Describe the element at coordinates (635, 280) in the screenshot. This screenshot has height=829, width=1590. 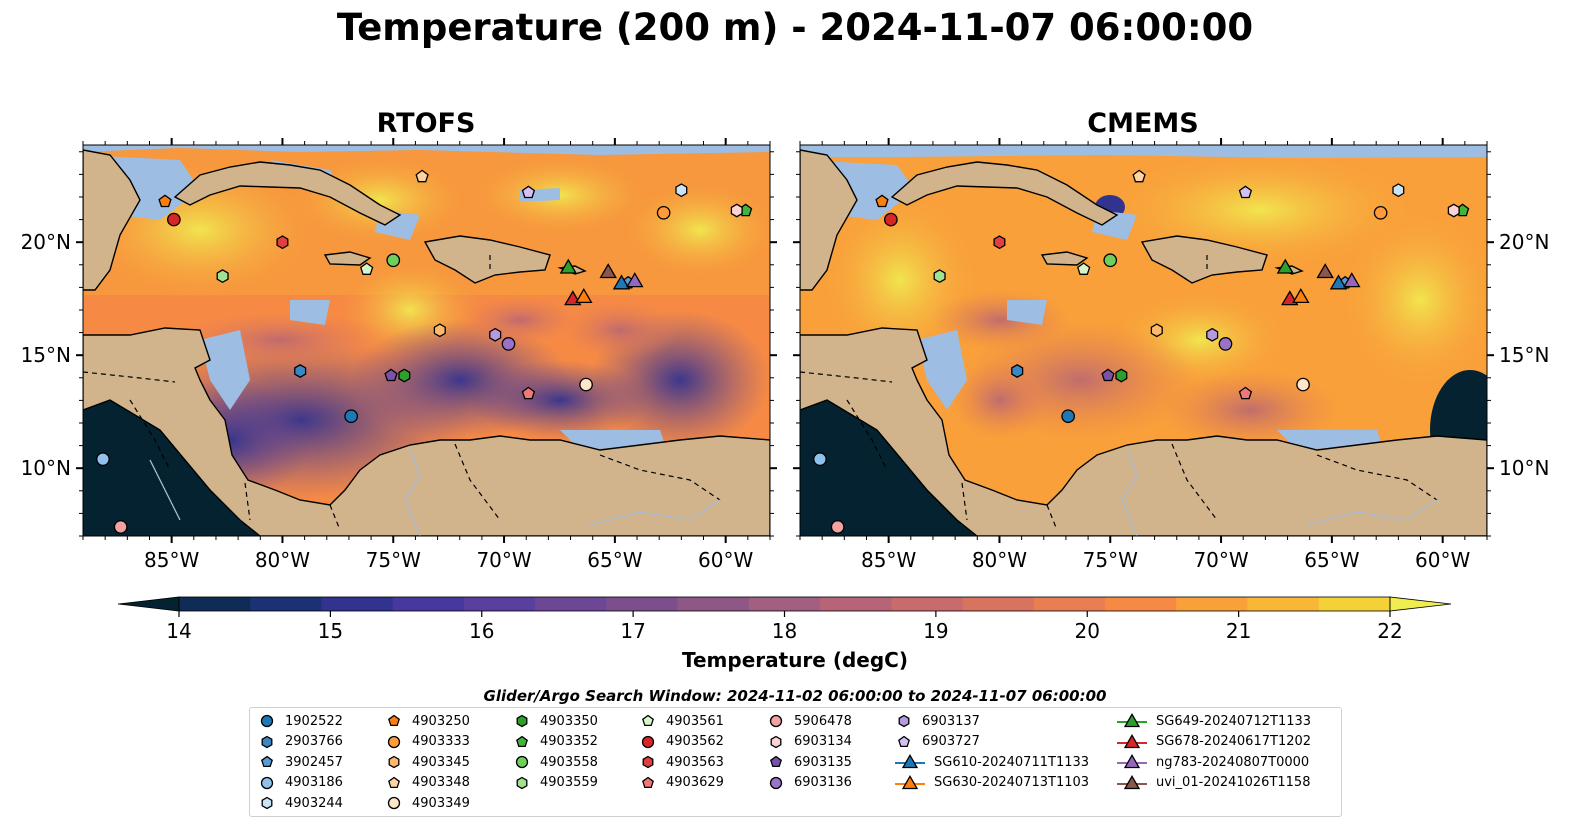
I see `glider-marker-ng783-20240807T0000` at that location.